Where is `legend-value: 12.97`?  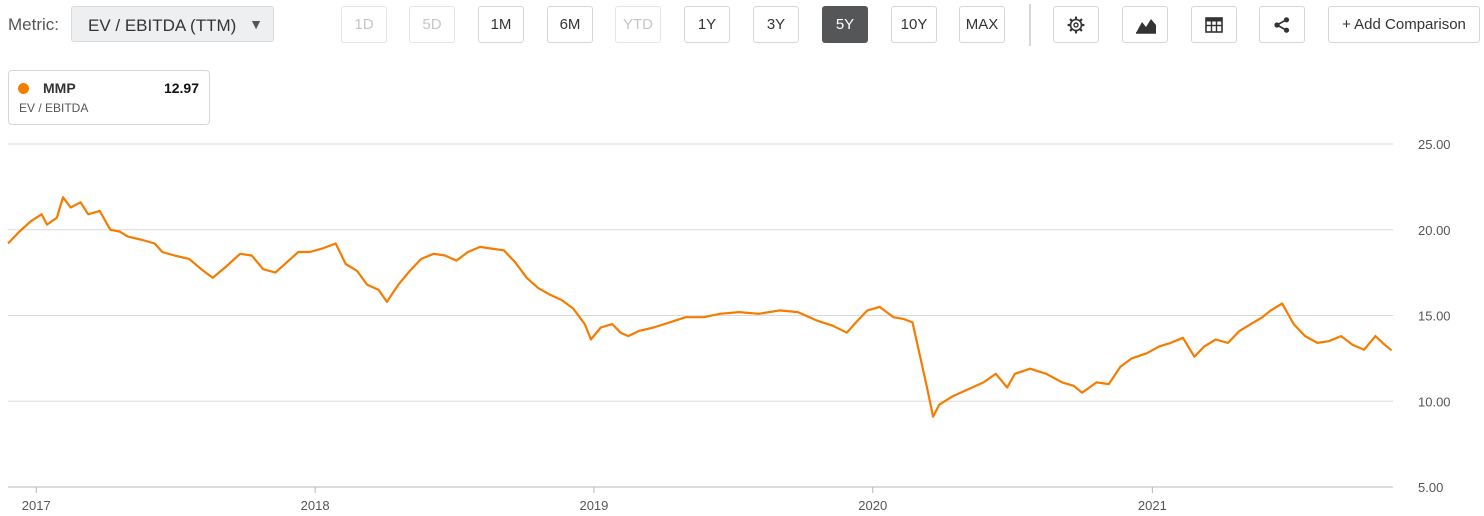 legend-value: 12.97 is located at coordinates (181, 88).